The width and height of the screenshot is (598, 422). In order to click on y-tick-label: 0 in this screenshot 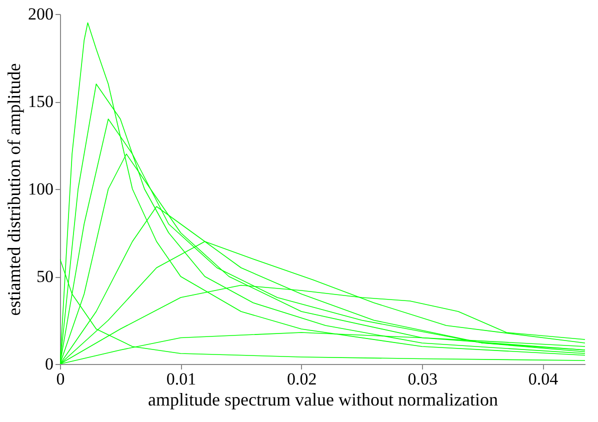, I will do `click(49, 364)`.